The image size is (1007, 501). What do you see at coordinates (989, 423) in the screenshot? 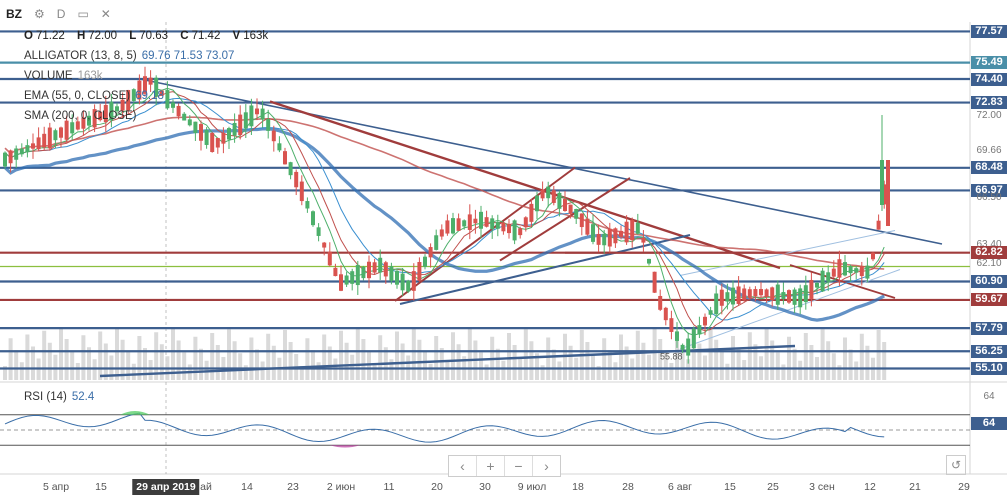
I see `rsi-current-tag: 64` at bounding box center [989, 423].